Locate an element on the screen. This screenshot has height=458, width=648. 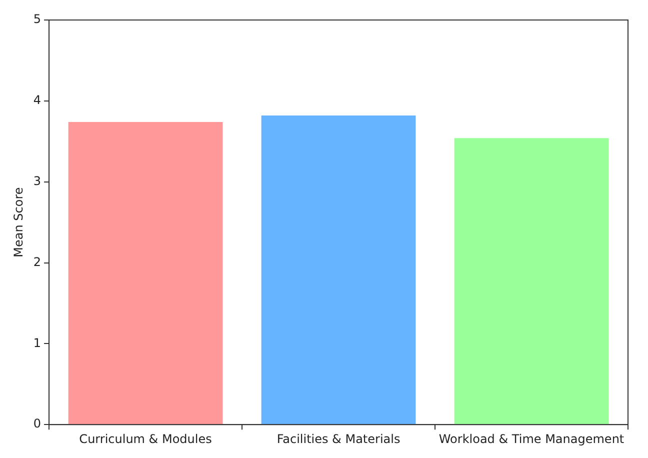
y-tick-label: 1 is located at coordinates (37, 343).